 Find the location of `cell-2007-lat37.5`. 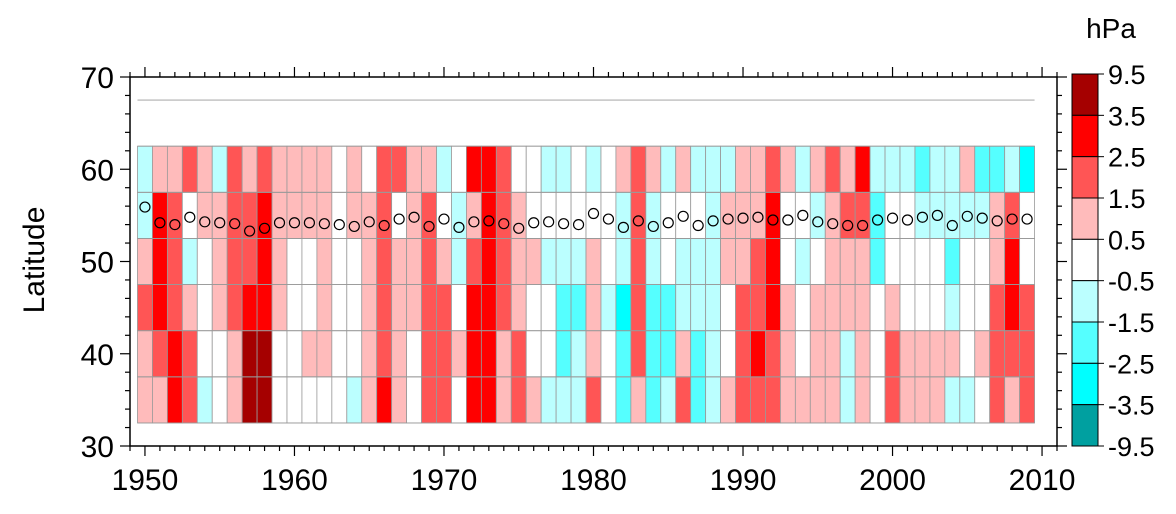

cell-2007-lat37.5 is located at coordinates (997, 354).